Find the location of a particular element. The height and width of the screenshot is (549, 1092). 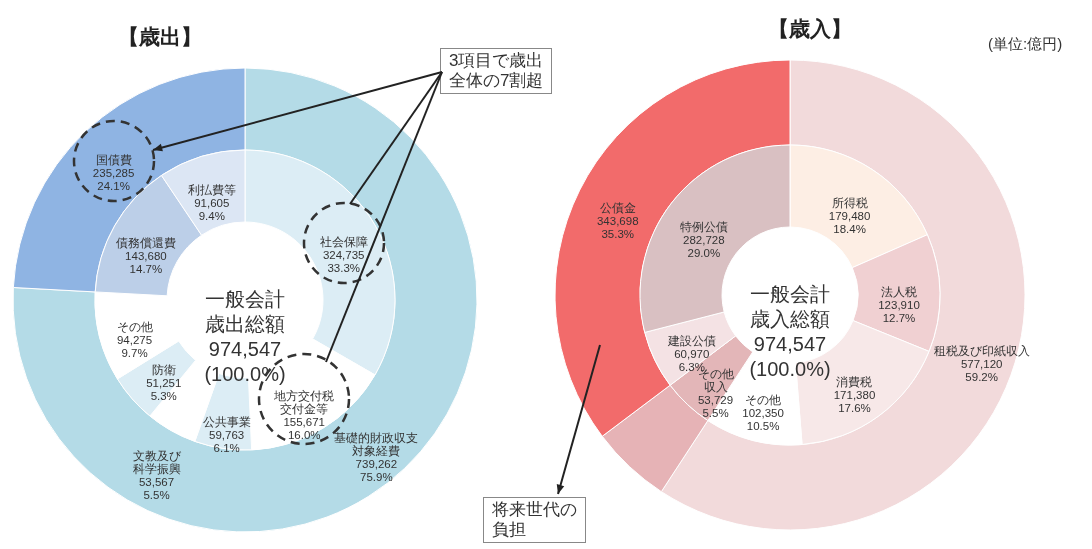

slice-label: 文教及び科学振興 is located at coordinates (157, 461).